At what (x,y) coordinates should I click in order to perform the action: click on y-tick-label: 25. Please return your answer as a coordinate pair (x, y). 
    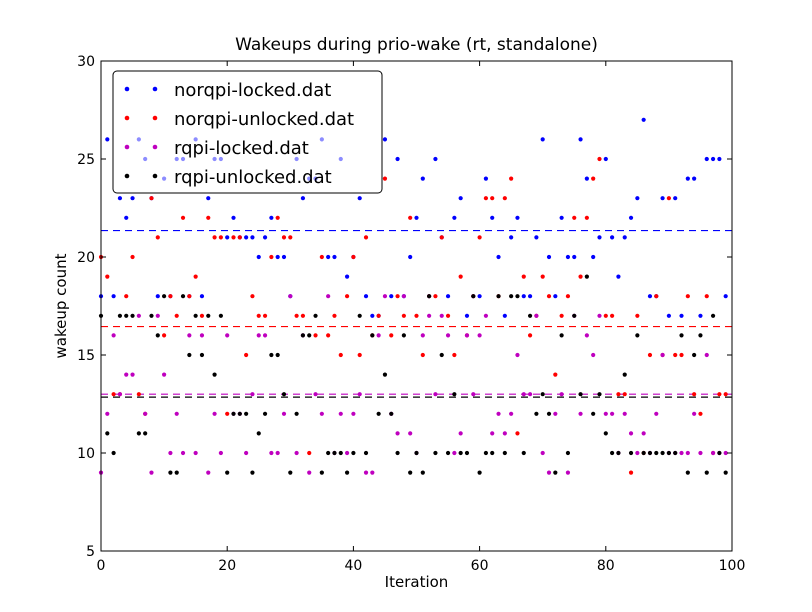
    Looking at the image, I should click on (86, 160).